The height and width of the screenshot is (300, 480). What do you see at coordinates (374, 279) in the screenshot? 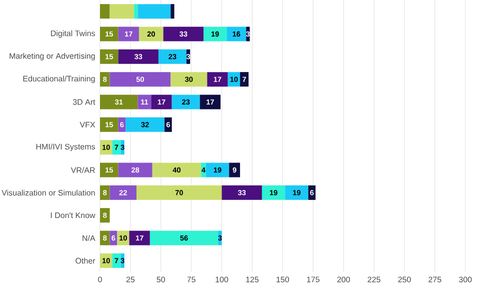
I see `x-tick-label: 225` at bounding box center [374, 279].